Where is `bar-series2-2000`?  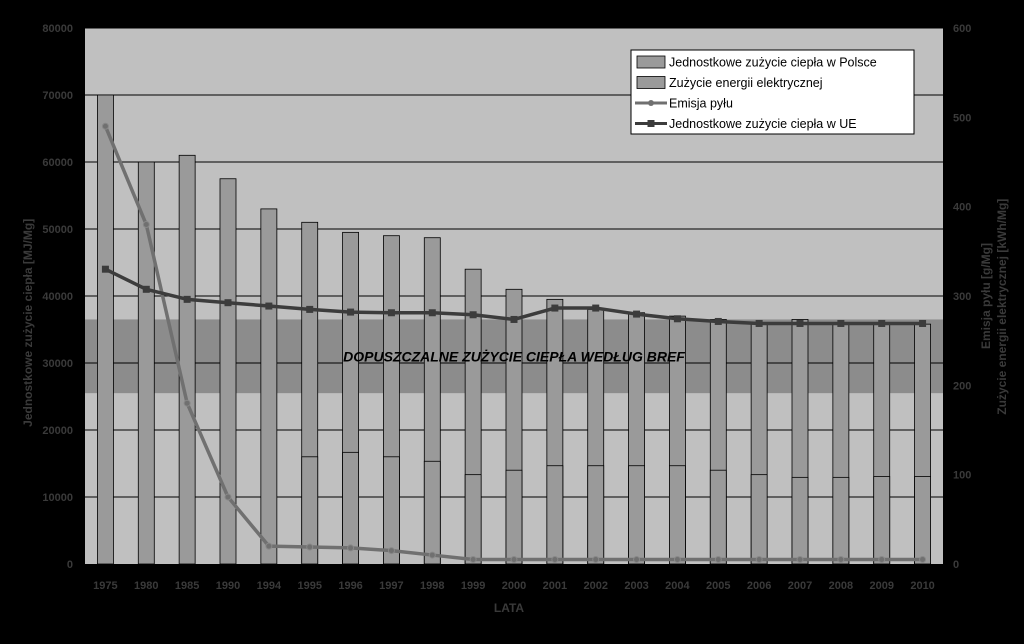 bar-series2-2000 is located at coordinates (514, 517).